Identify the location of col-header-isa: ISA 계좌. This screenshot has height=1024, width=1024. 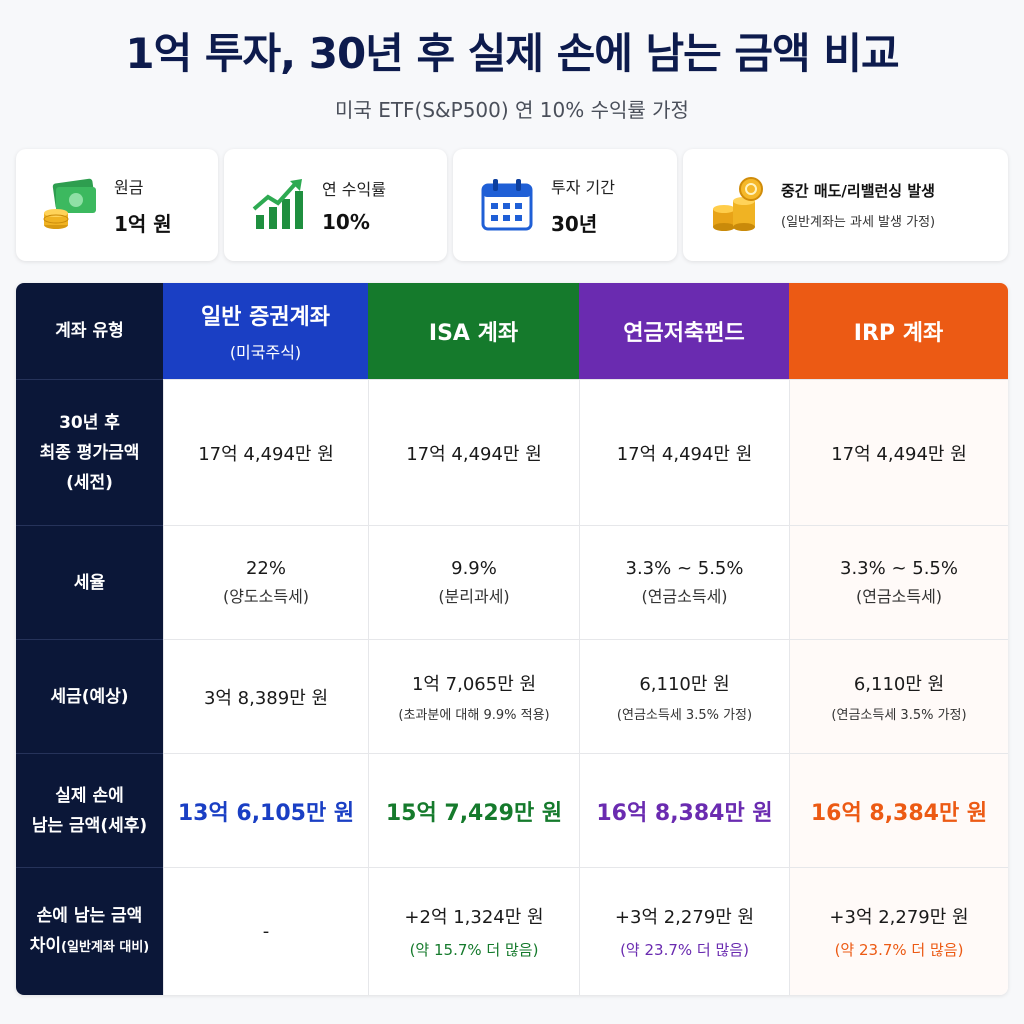
(473, 331).